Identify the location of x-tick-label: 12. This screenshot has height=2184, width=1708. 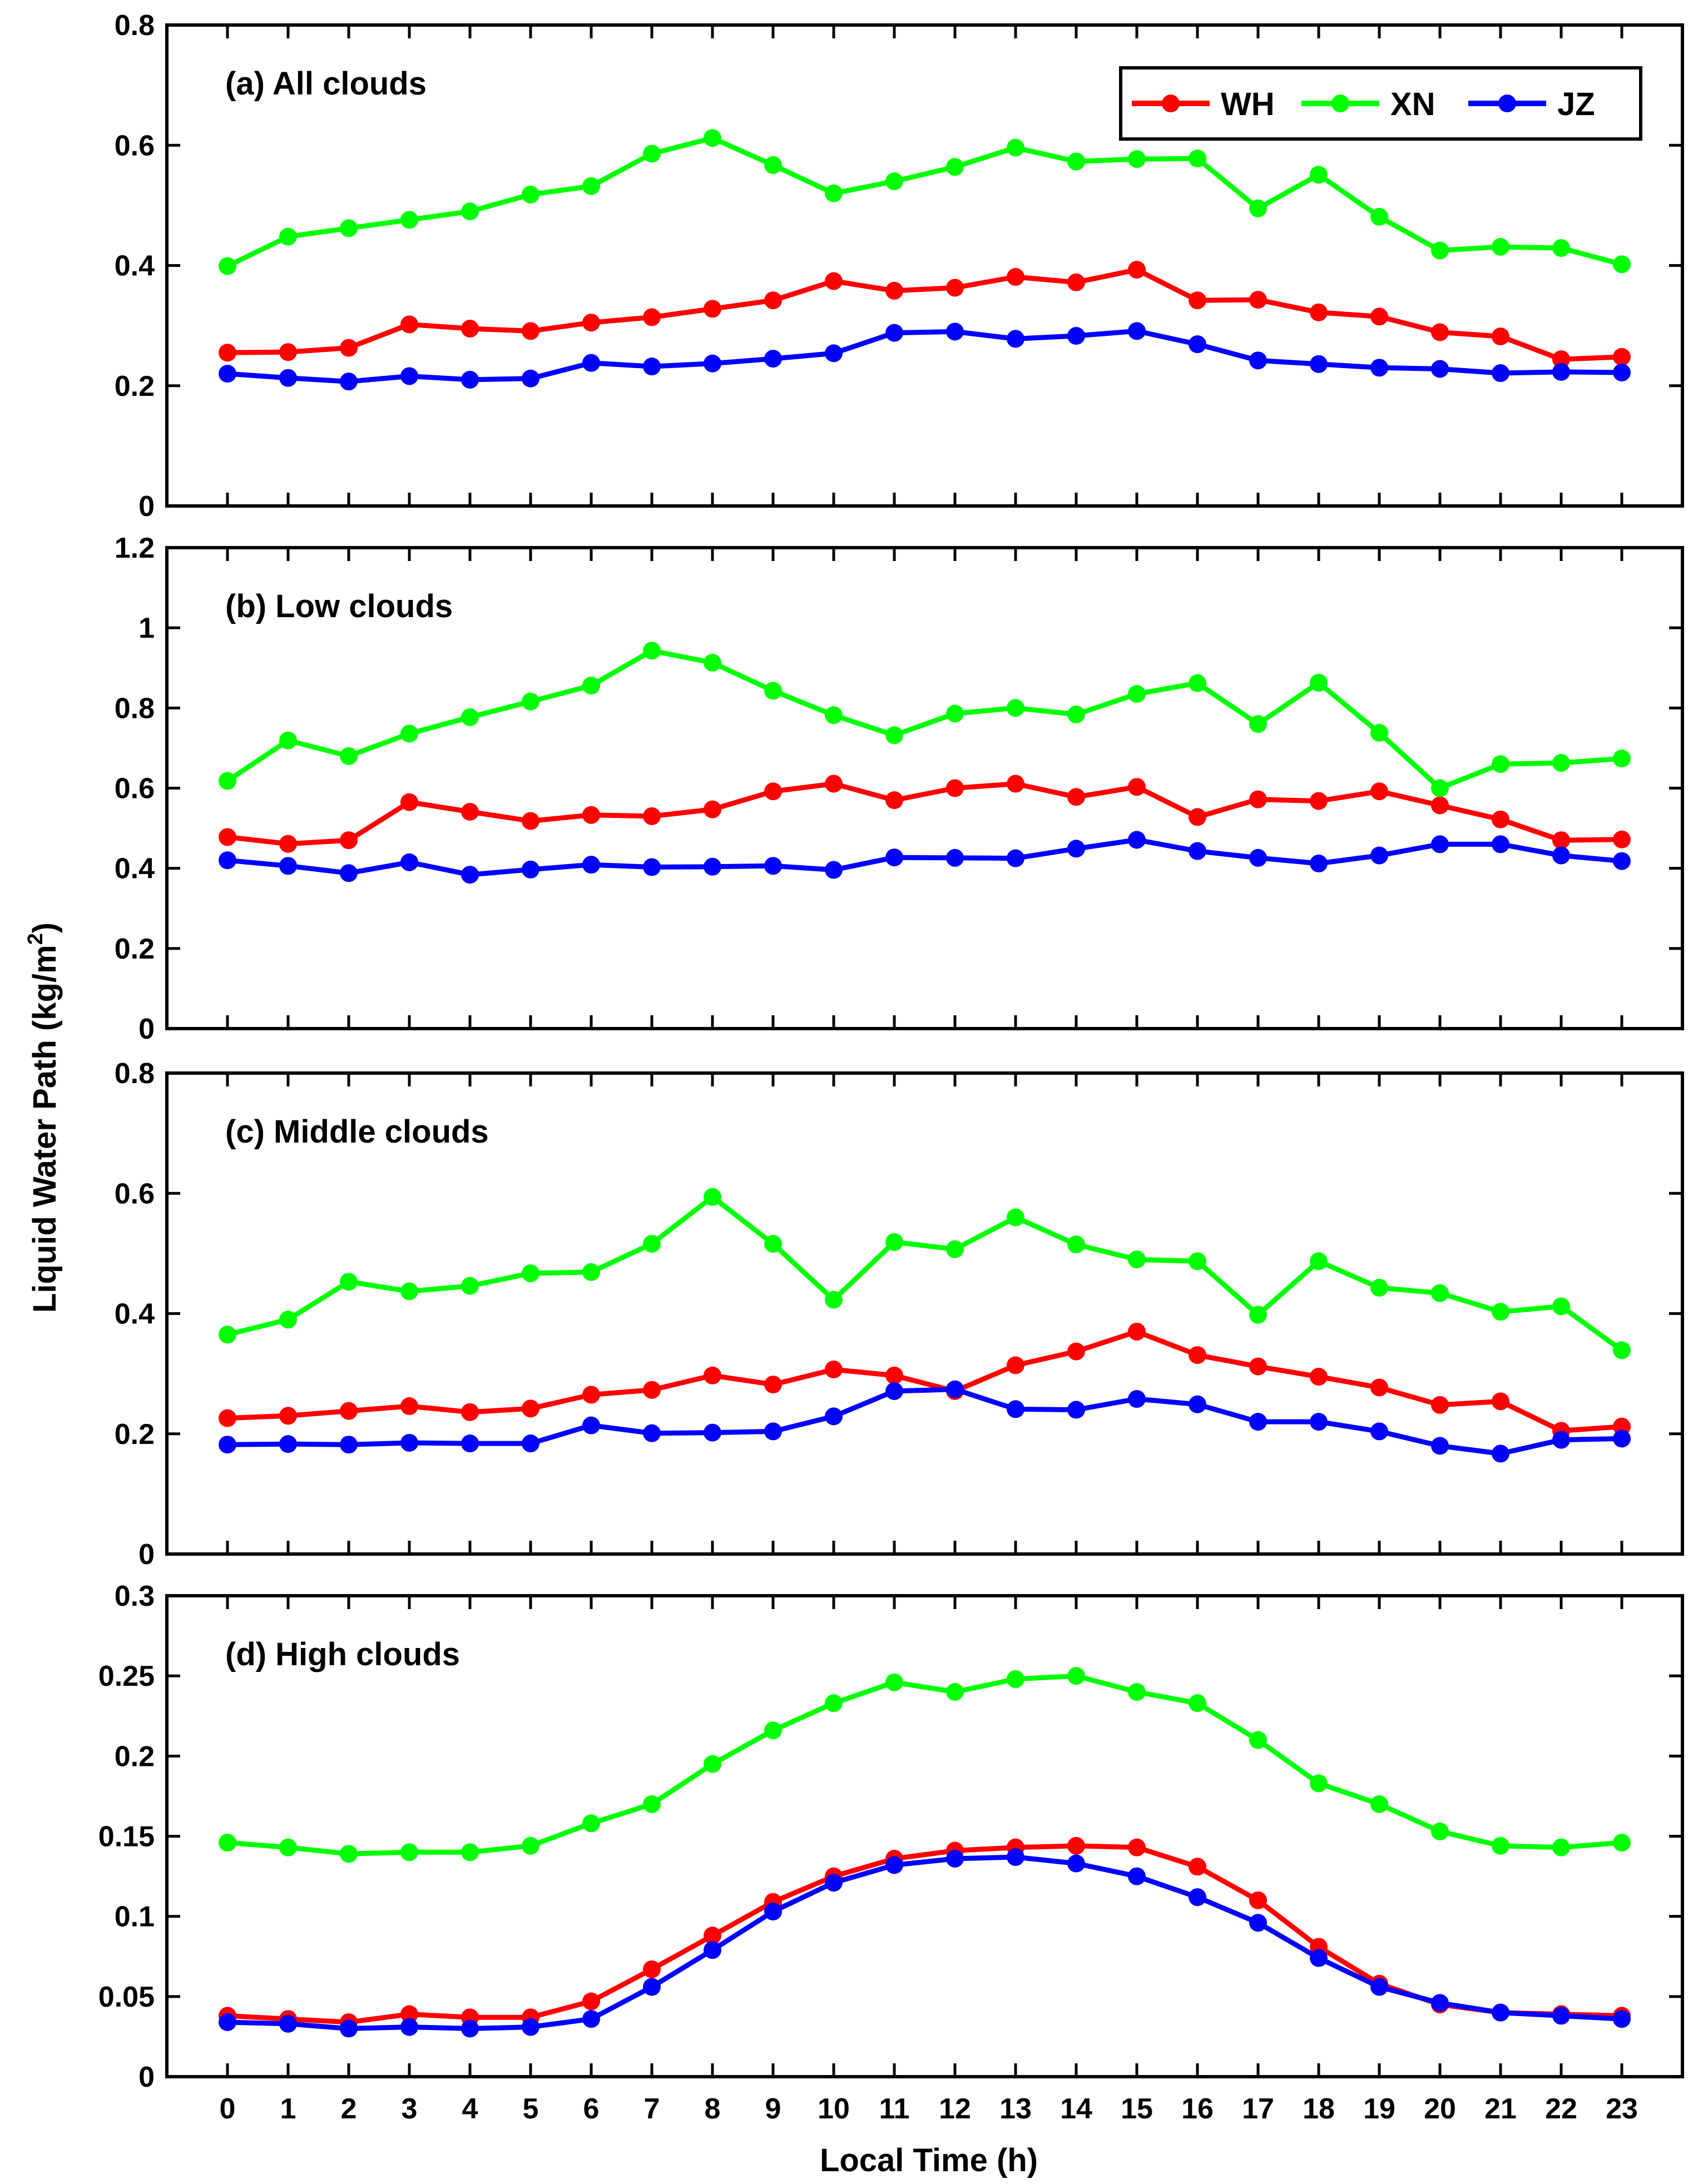
(955, 2109).